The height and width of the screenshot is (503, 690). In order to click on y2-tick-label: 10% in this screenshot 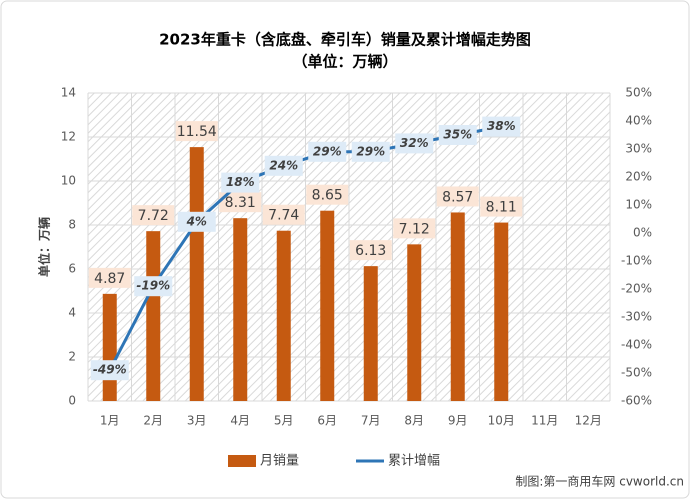, I will do `click(638, 205)`.